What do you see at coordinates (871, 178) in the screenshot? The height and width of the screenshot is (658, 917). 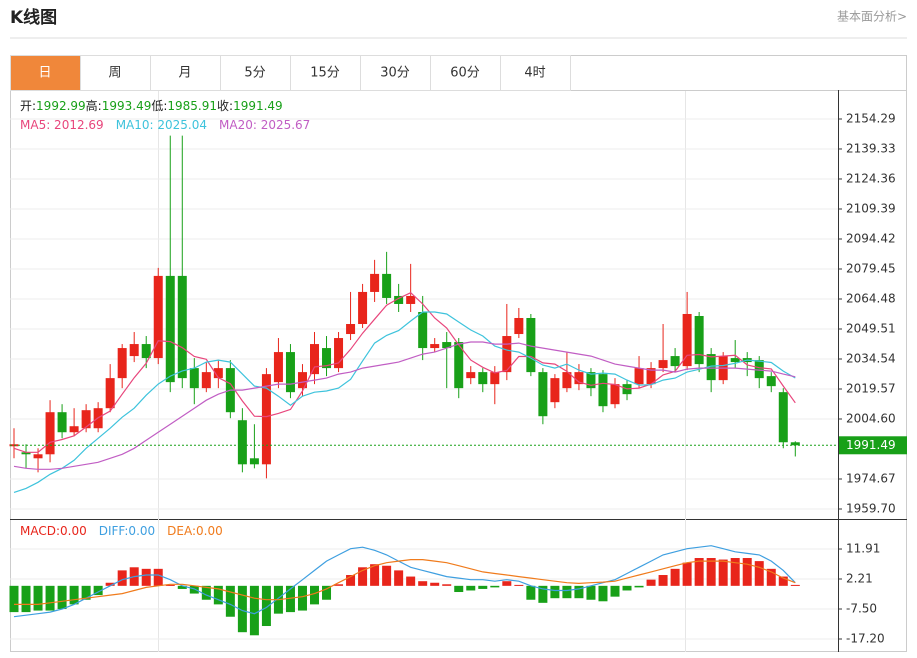 I see `y-tick-label: 2124.36` at bounding box center [871, 178].